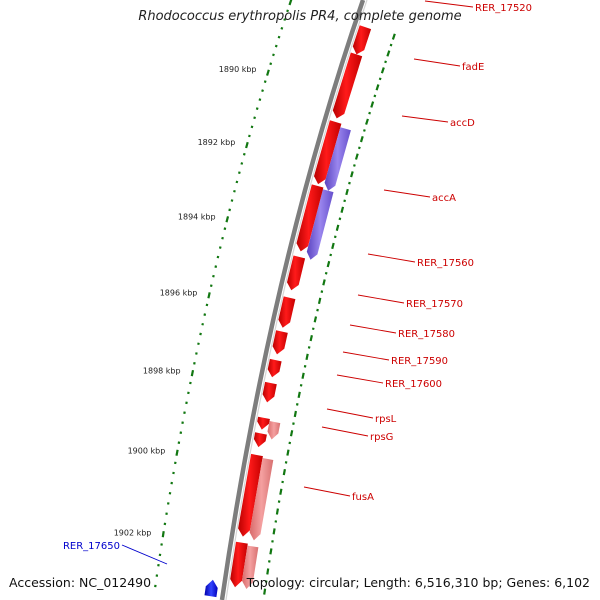 The image size is (600, 600). Describe the element at coordinates (434, 304) in the screenshot. I see `gene-label-rer_17570: RER_17570` at that location.